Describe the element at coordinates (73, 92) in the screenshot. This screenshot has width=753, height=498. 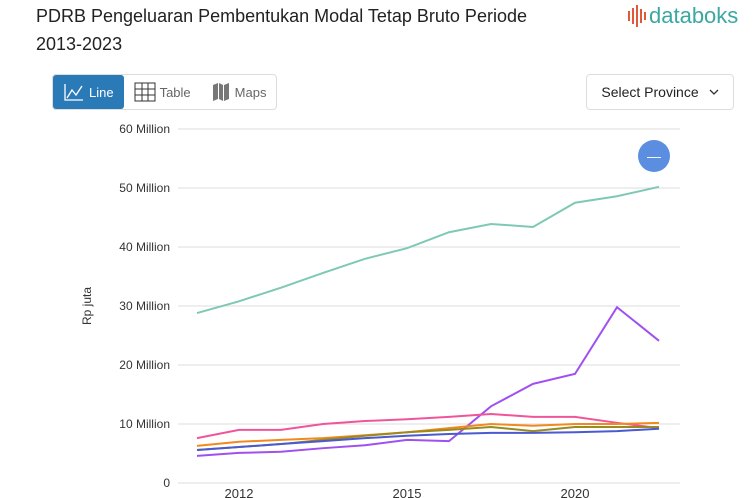
I see `line-chart-icon` at that location.